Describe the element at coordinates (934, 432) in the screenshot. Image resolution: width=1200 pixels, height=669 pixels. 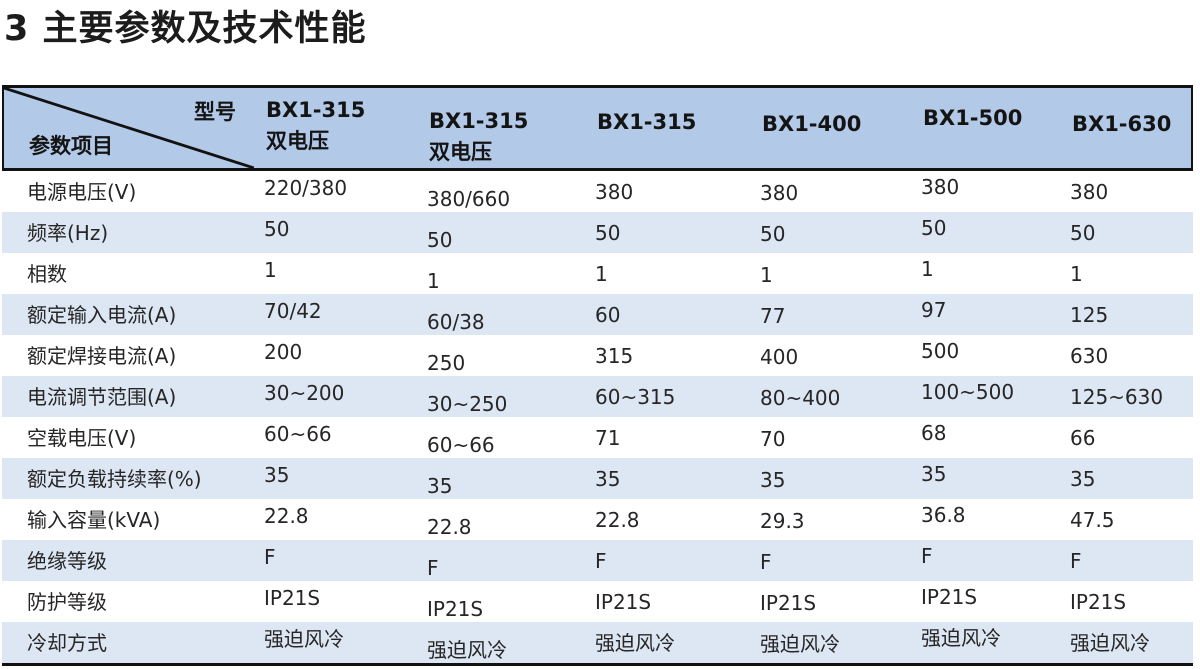
I see `value-cell: 68` at that location.